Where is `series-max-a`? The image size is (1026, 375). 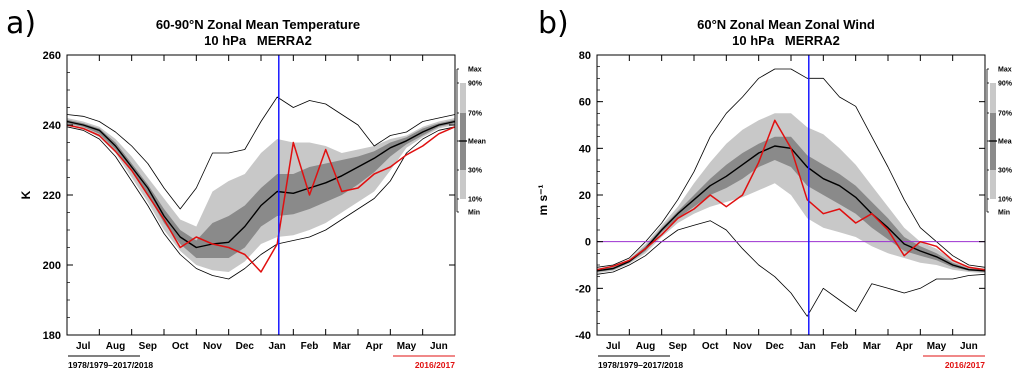 series-max-a is located at coordinates (261, 153).